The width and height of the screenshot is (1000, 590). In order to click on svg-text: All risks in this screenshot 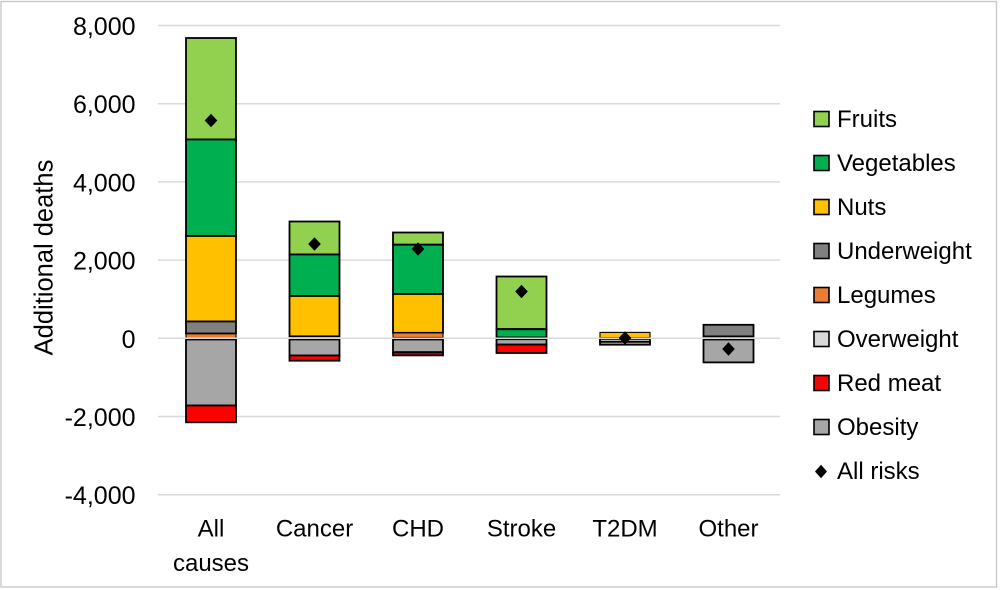, I will do `click(878, 471)`.